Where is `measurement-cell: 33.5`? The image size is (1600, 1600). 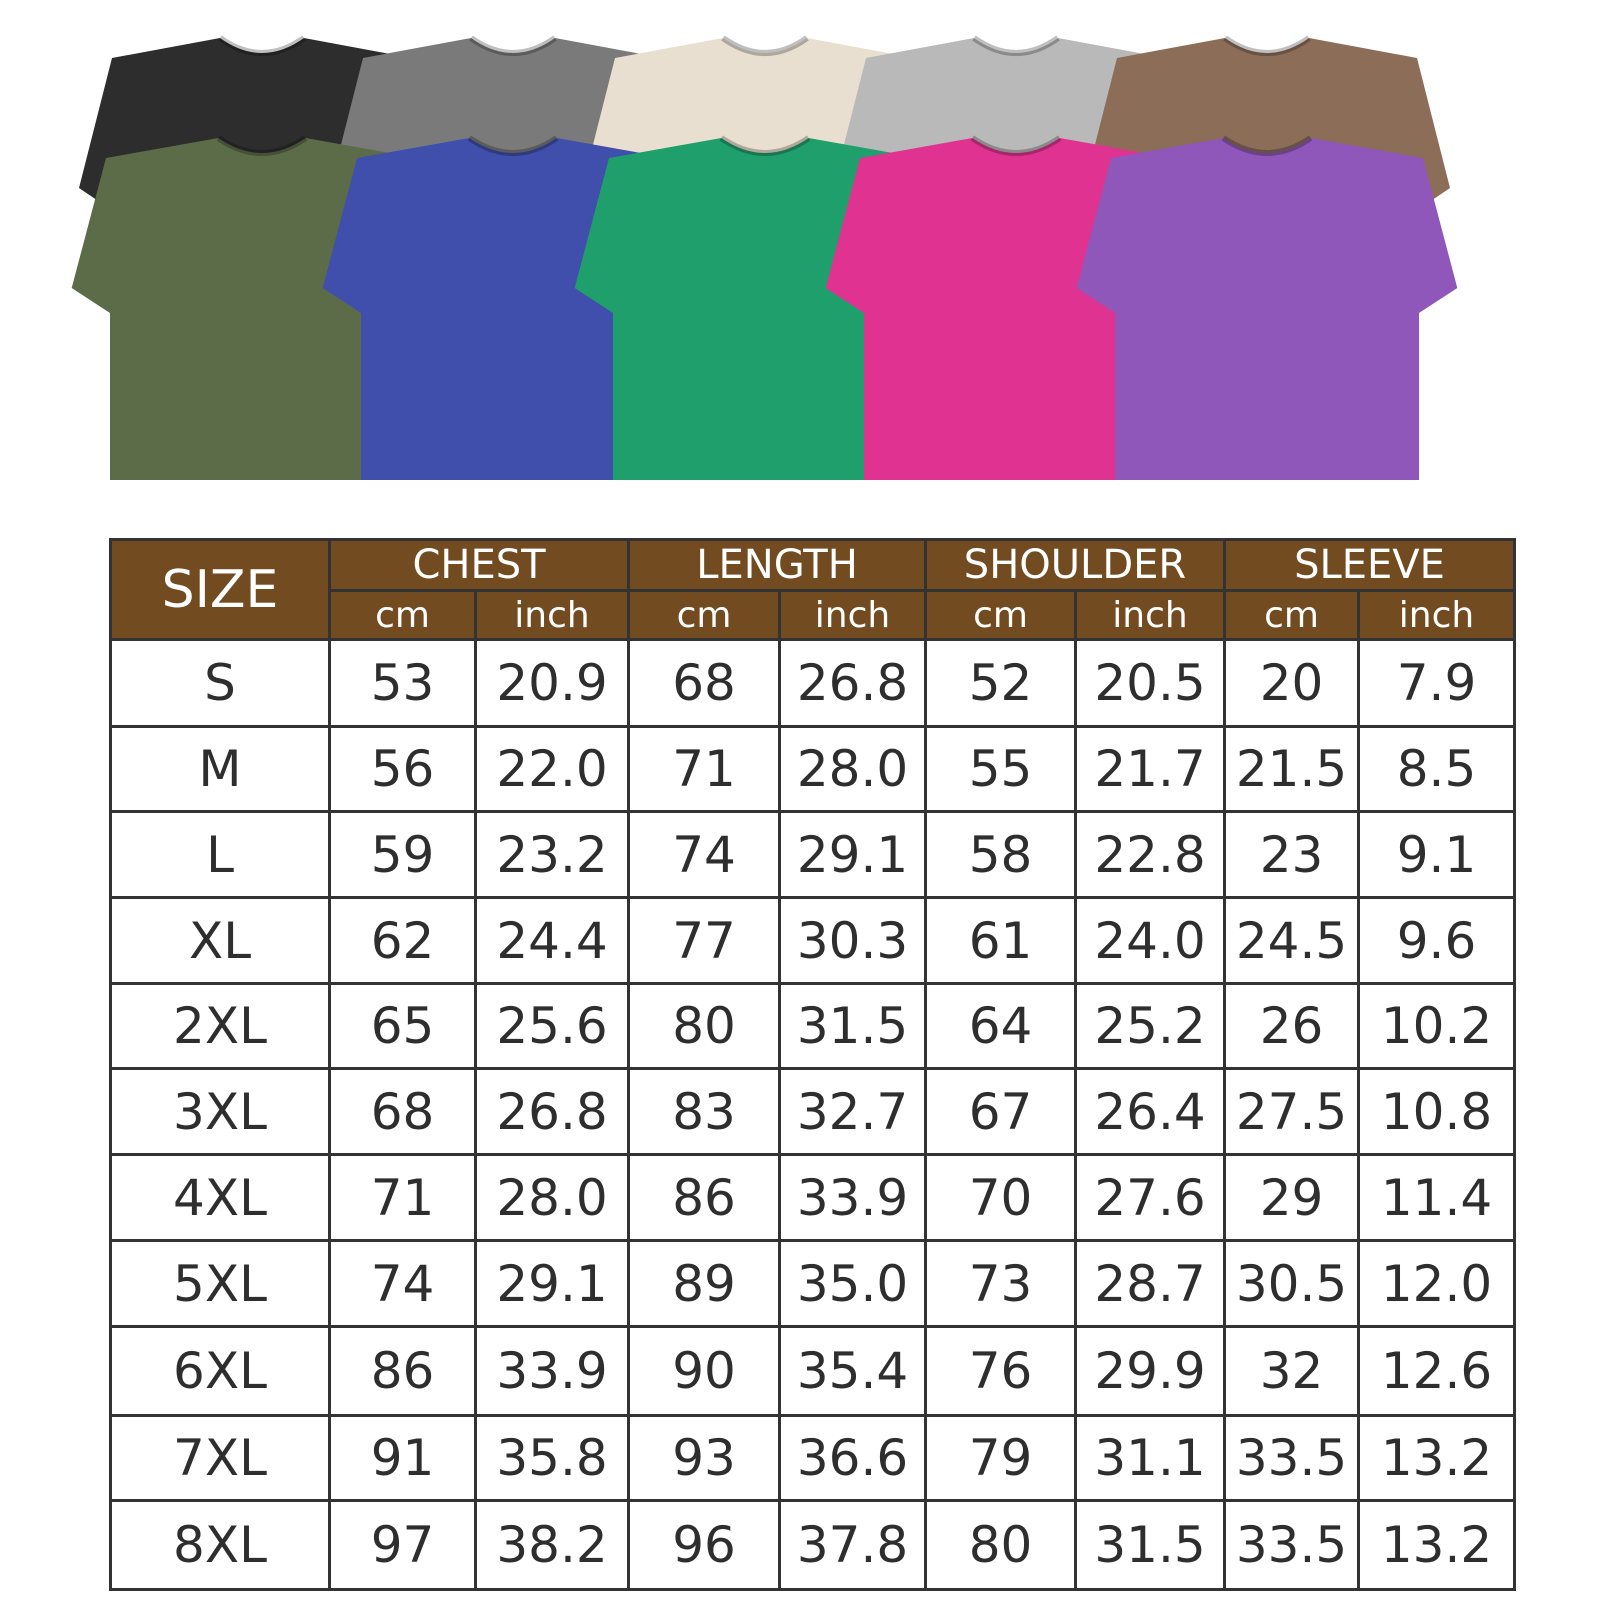 measurement-cell: 33.5 is located at coordinates (1291, 1458).